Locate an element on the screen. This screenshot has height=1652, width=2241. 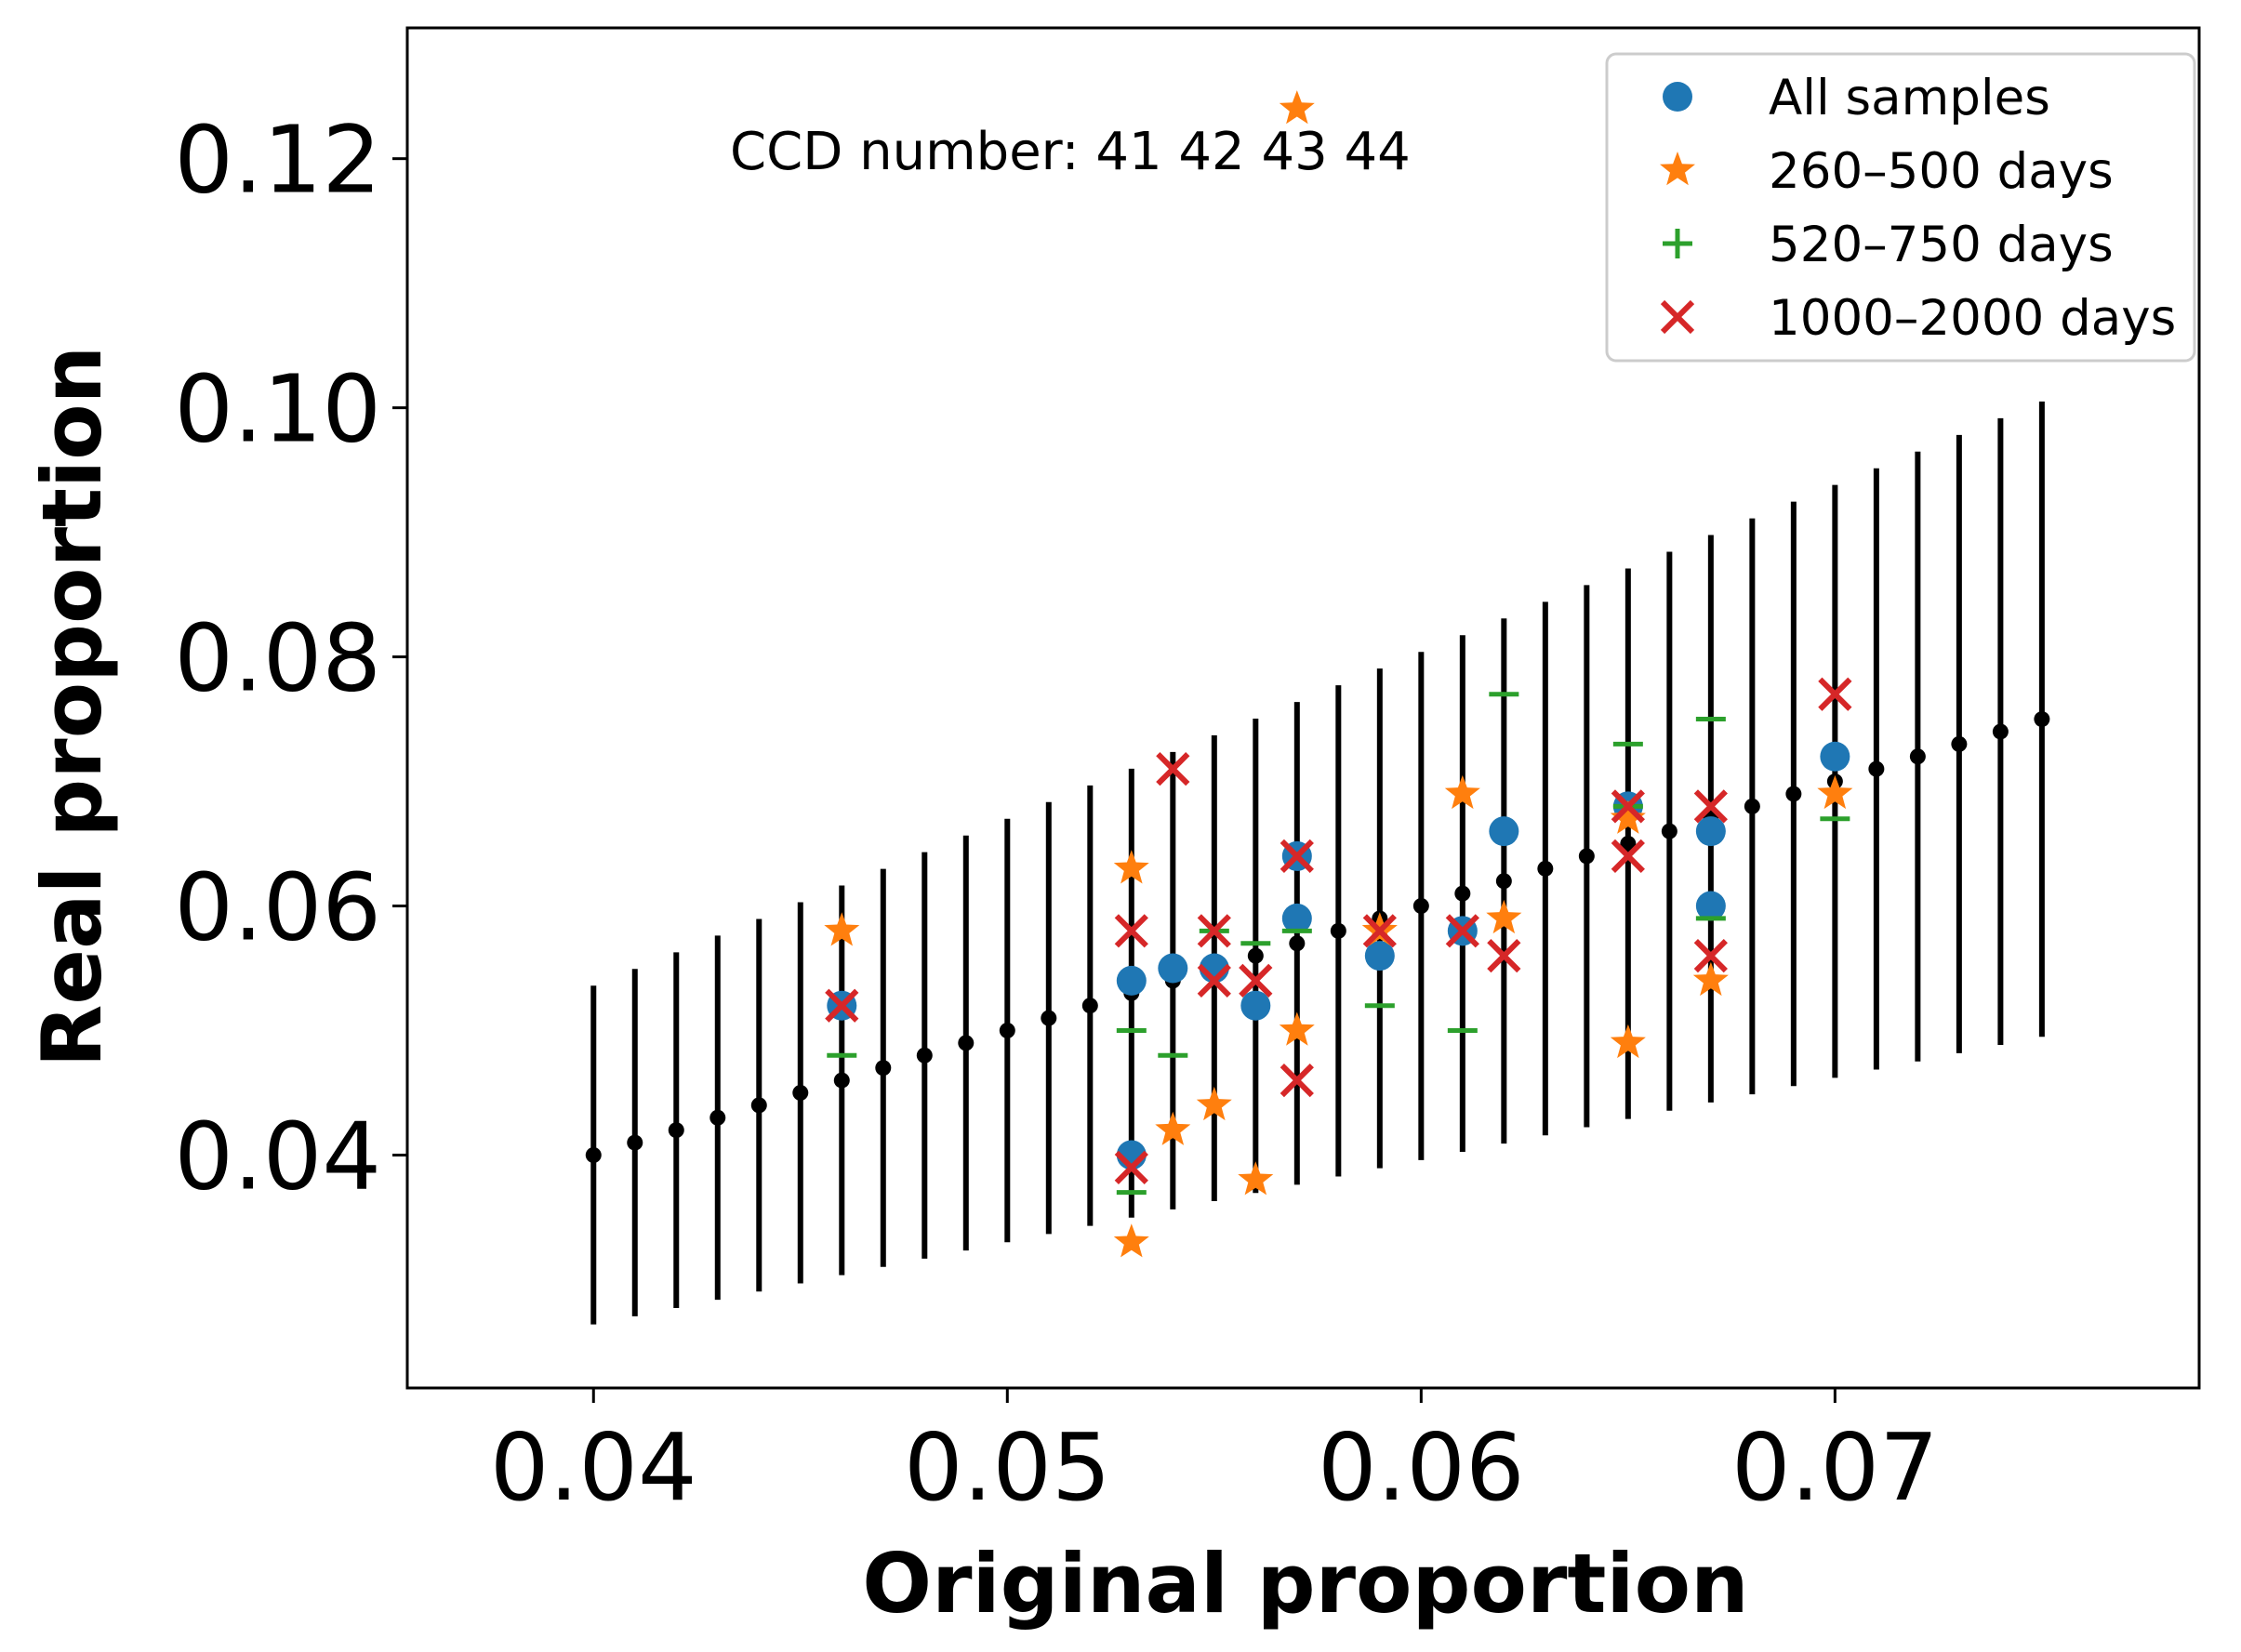
legend-item: 260–500 days is located at coordinates (1887, 171).